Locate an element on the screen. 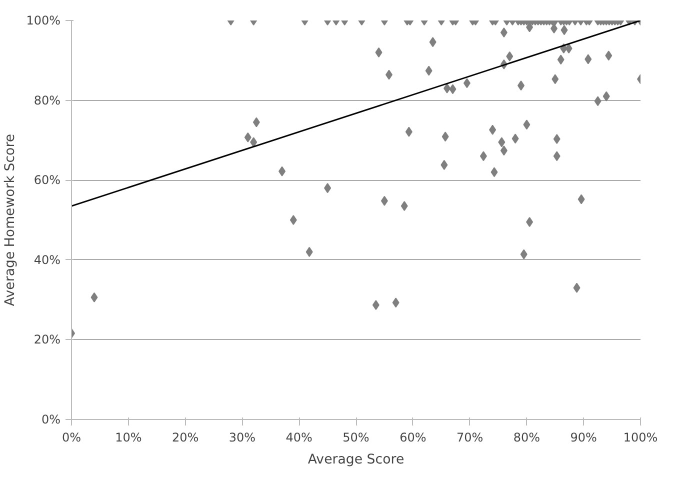 The image size is (677, 477). x-tick-label: 30% is located at coordinates (242, 437).